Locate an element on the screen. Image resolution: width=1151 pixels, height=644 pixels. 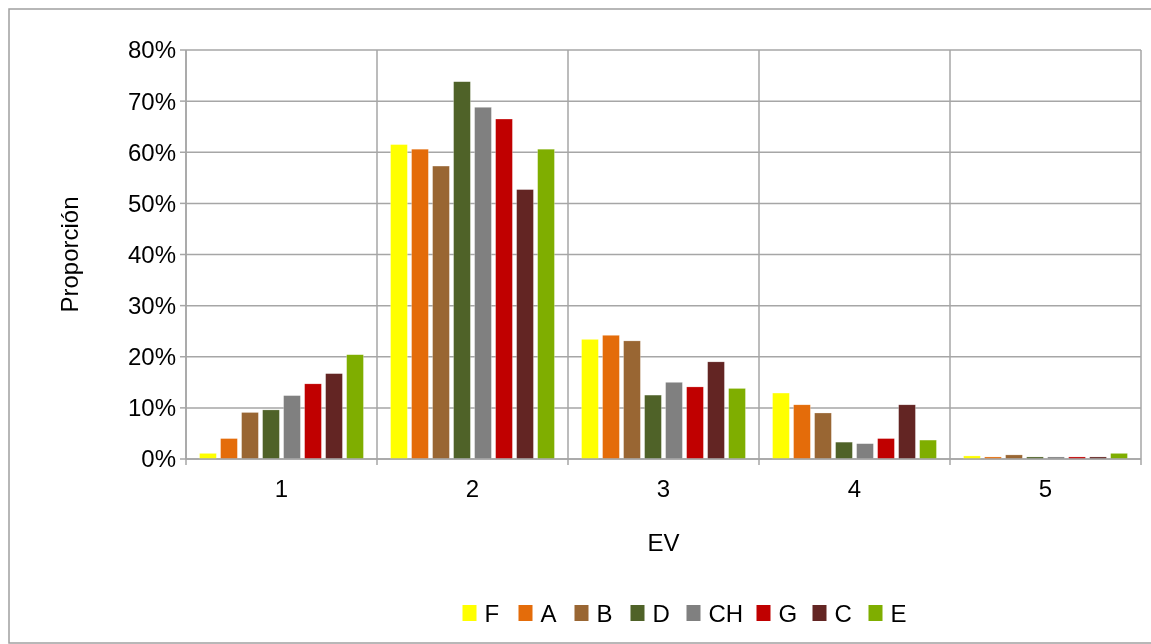
x-tick-label: 1 is located at coordinates (281, 488).